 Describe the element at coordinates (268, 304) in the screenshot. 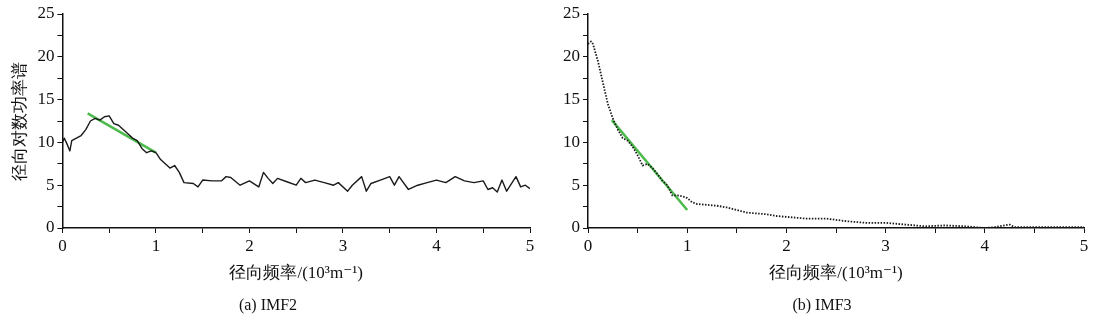

I see `text: (a) IMF2` at that location.